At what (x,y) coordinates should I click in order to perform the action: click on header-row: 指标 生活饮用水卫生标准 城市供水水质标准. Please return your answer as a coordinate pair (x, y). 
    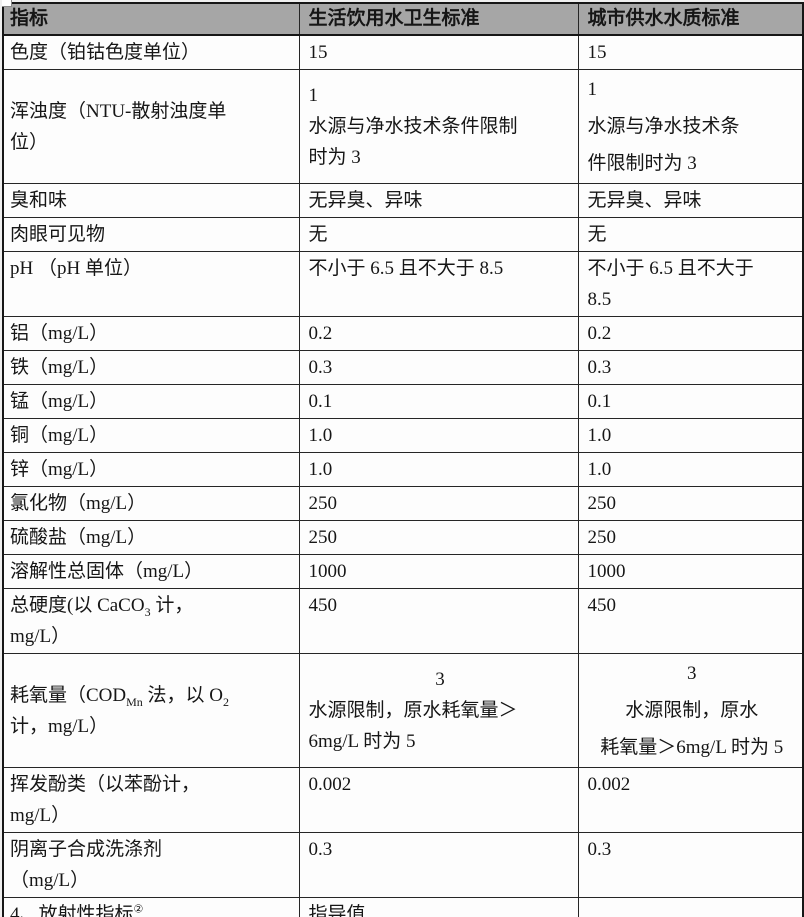
    Looking at the image, I should click on (403, 19).